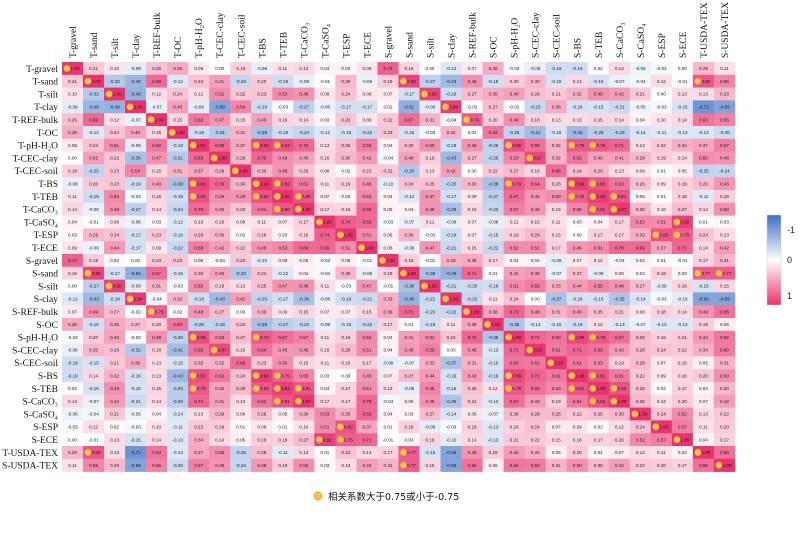 This screenshot has width=800, height=541. What do you see at coordinates (451, 158) in the screenshot?
I see `cell-value-label: -0.43` at bounding box center [451, 158].